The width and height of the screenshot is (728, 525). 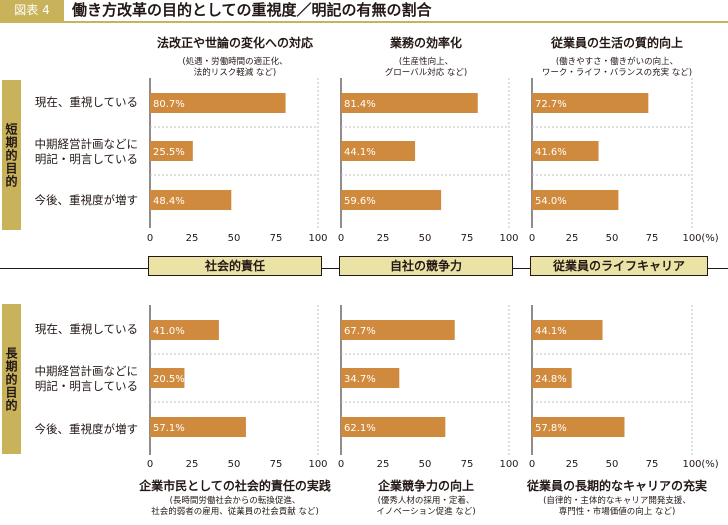 I want to click on bar-value-label: 67.7%, so click(x=360, y=331).